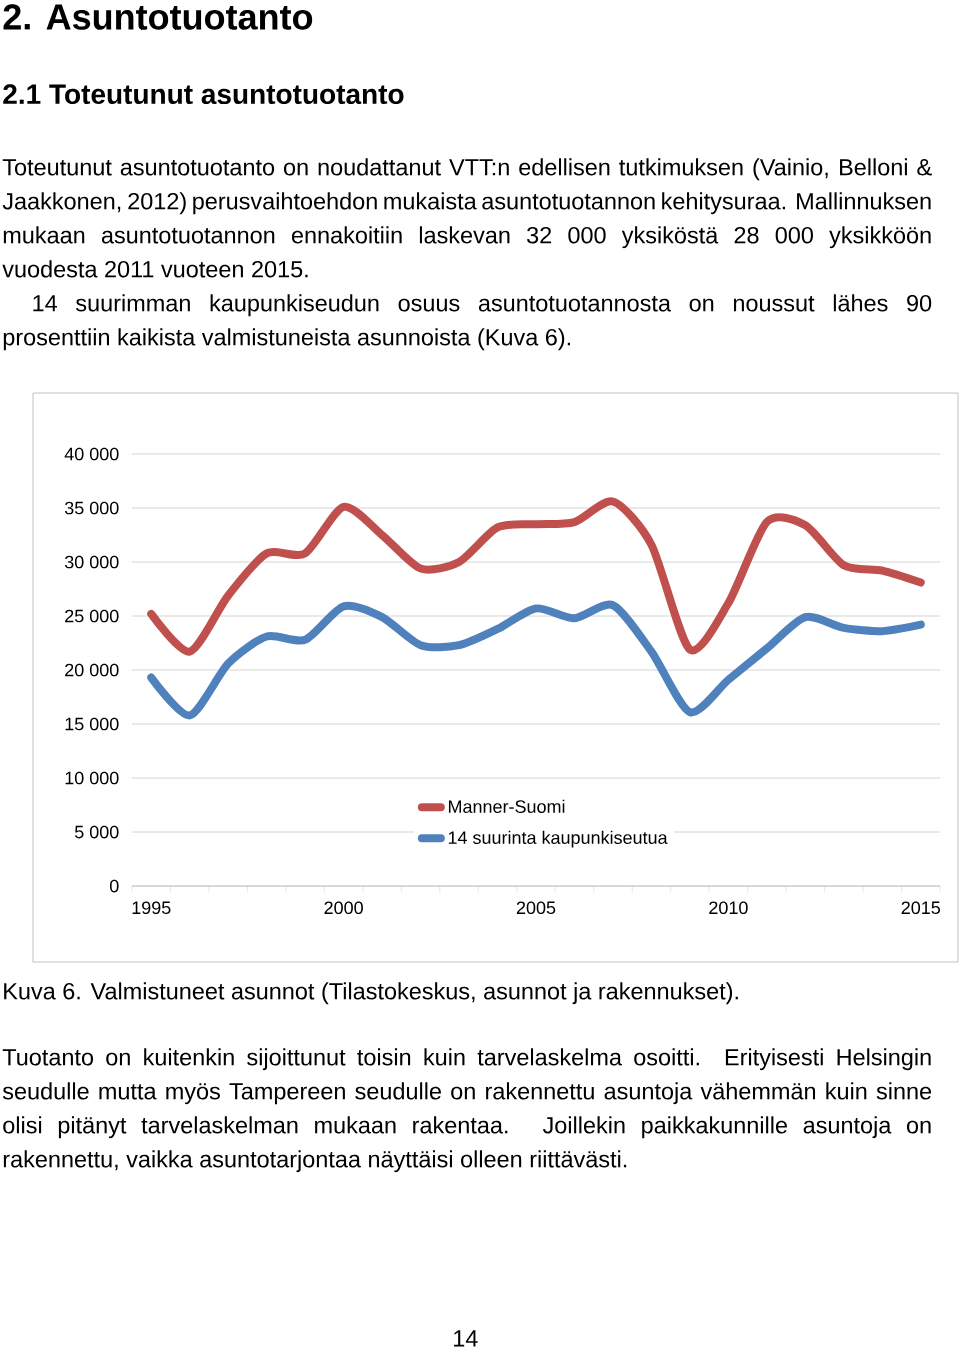 This screenshot has height=1356, width=960. I want to click on y-tick-label: 15 000, so click(92, 724).